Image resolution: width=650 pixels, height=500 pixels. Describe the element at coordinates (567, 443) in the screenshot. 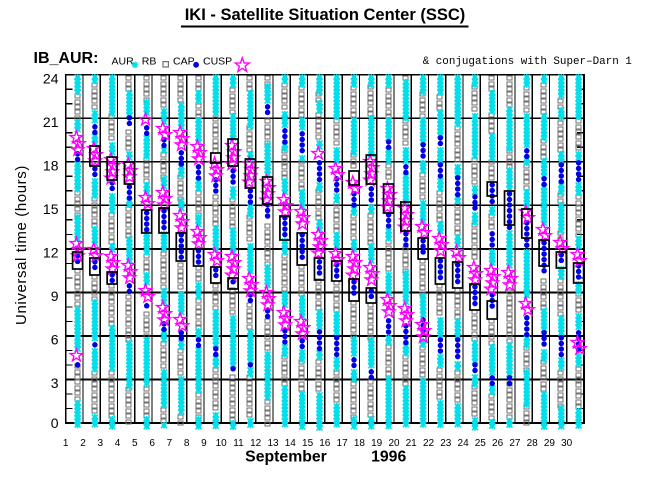

I see `svg-text: 30` at that location.